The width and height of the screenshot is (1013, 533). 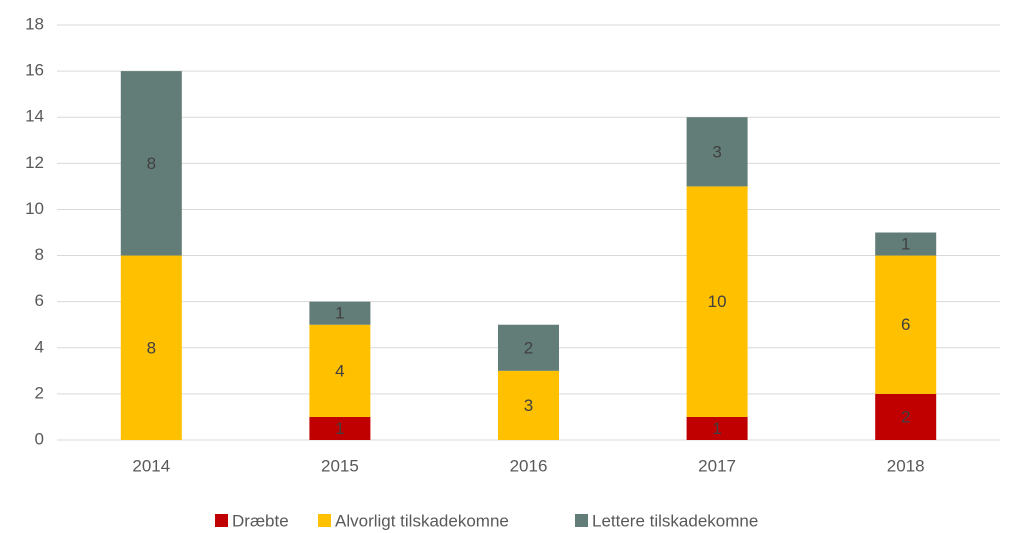 What do you see at coordinates (34, 162) in the screenshot?
I see `y-tick-label: 12` at bounding box center [34, 162].